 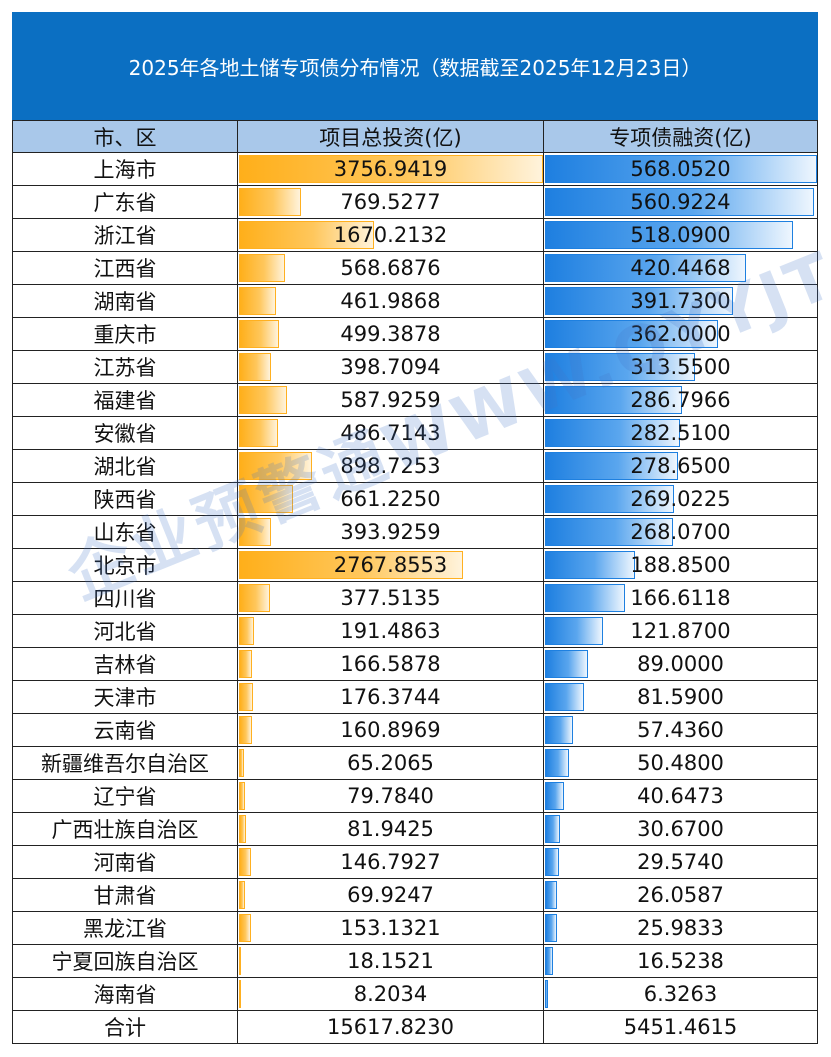 I want to click on financing-cell: 391.7300, so click(x=681, y=301).